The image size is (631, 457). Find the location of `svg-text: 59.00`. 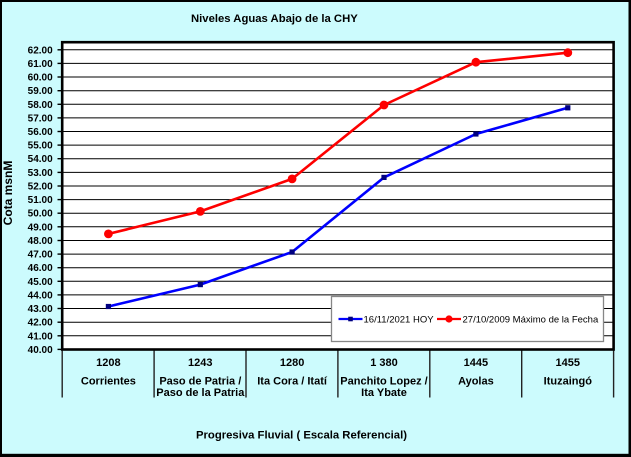

svg-text: 59.00 is located at coordinates (40, 91).